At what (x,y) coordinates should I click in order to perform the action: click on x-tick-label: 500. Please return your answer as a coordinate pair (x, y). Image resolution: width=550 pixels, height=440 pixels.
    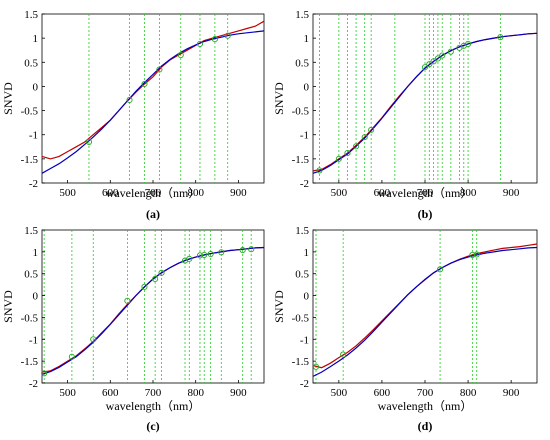
    Looking at the image, I should click on (67, 193).